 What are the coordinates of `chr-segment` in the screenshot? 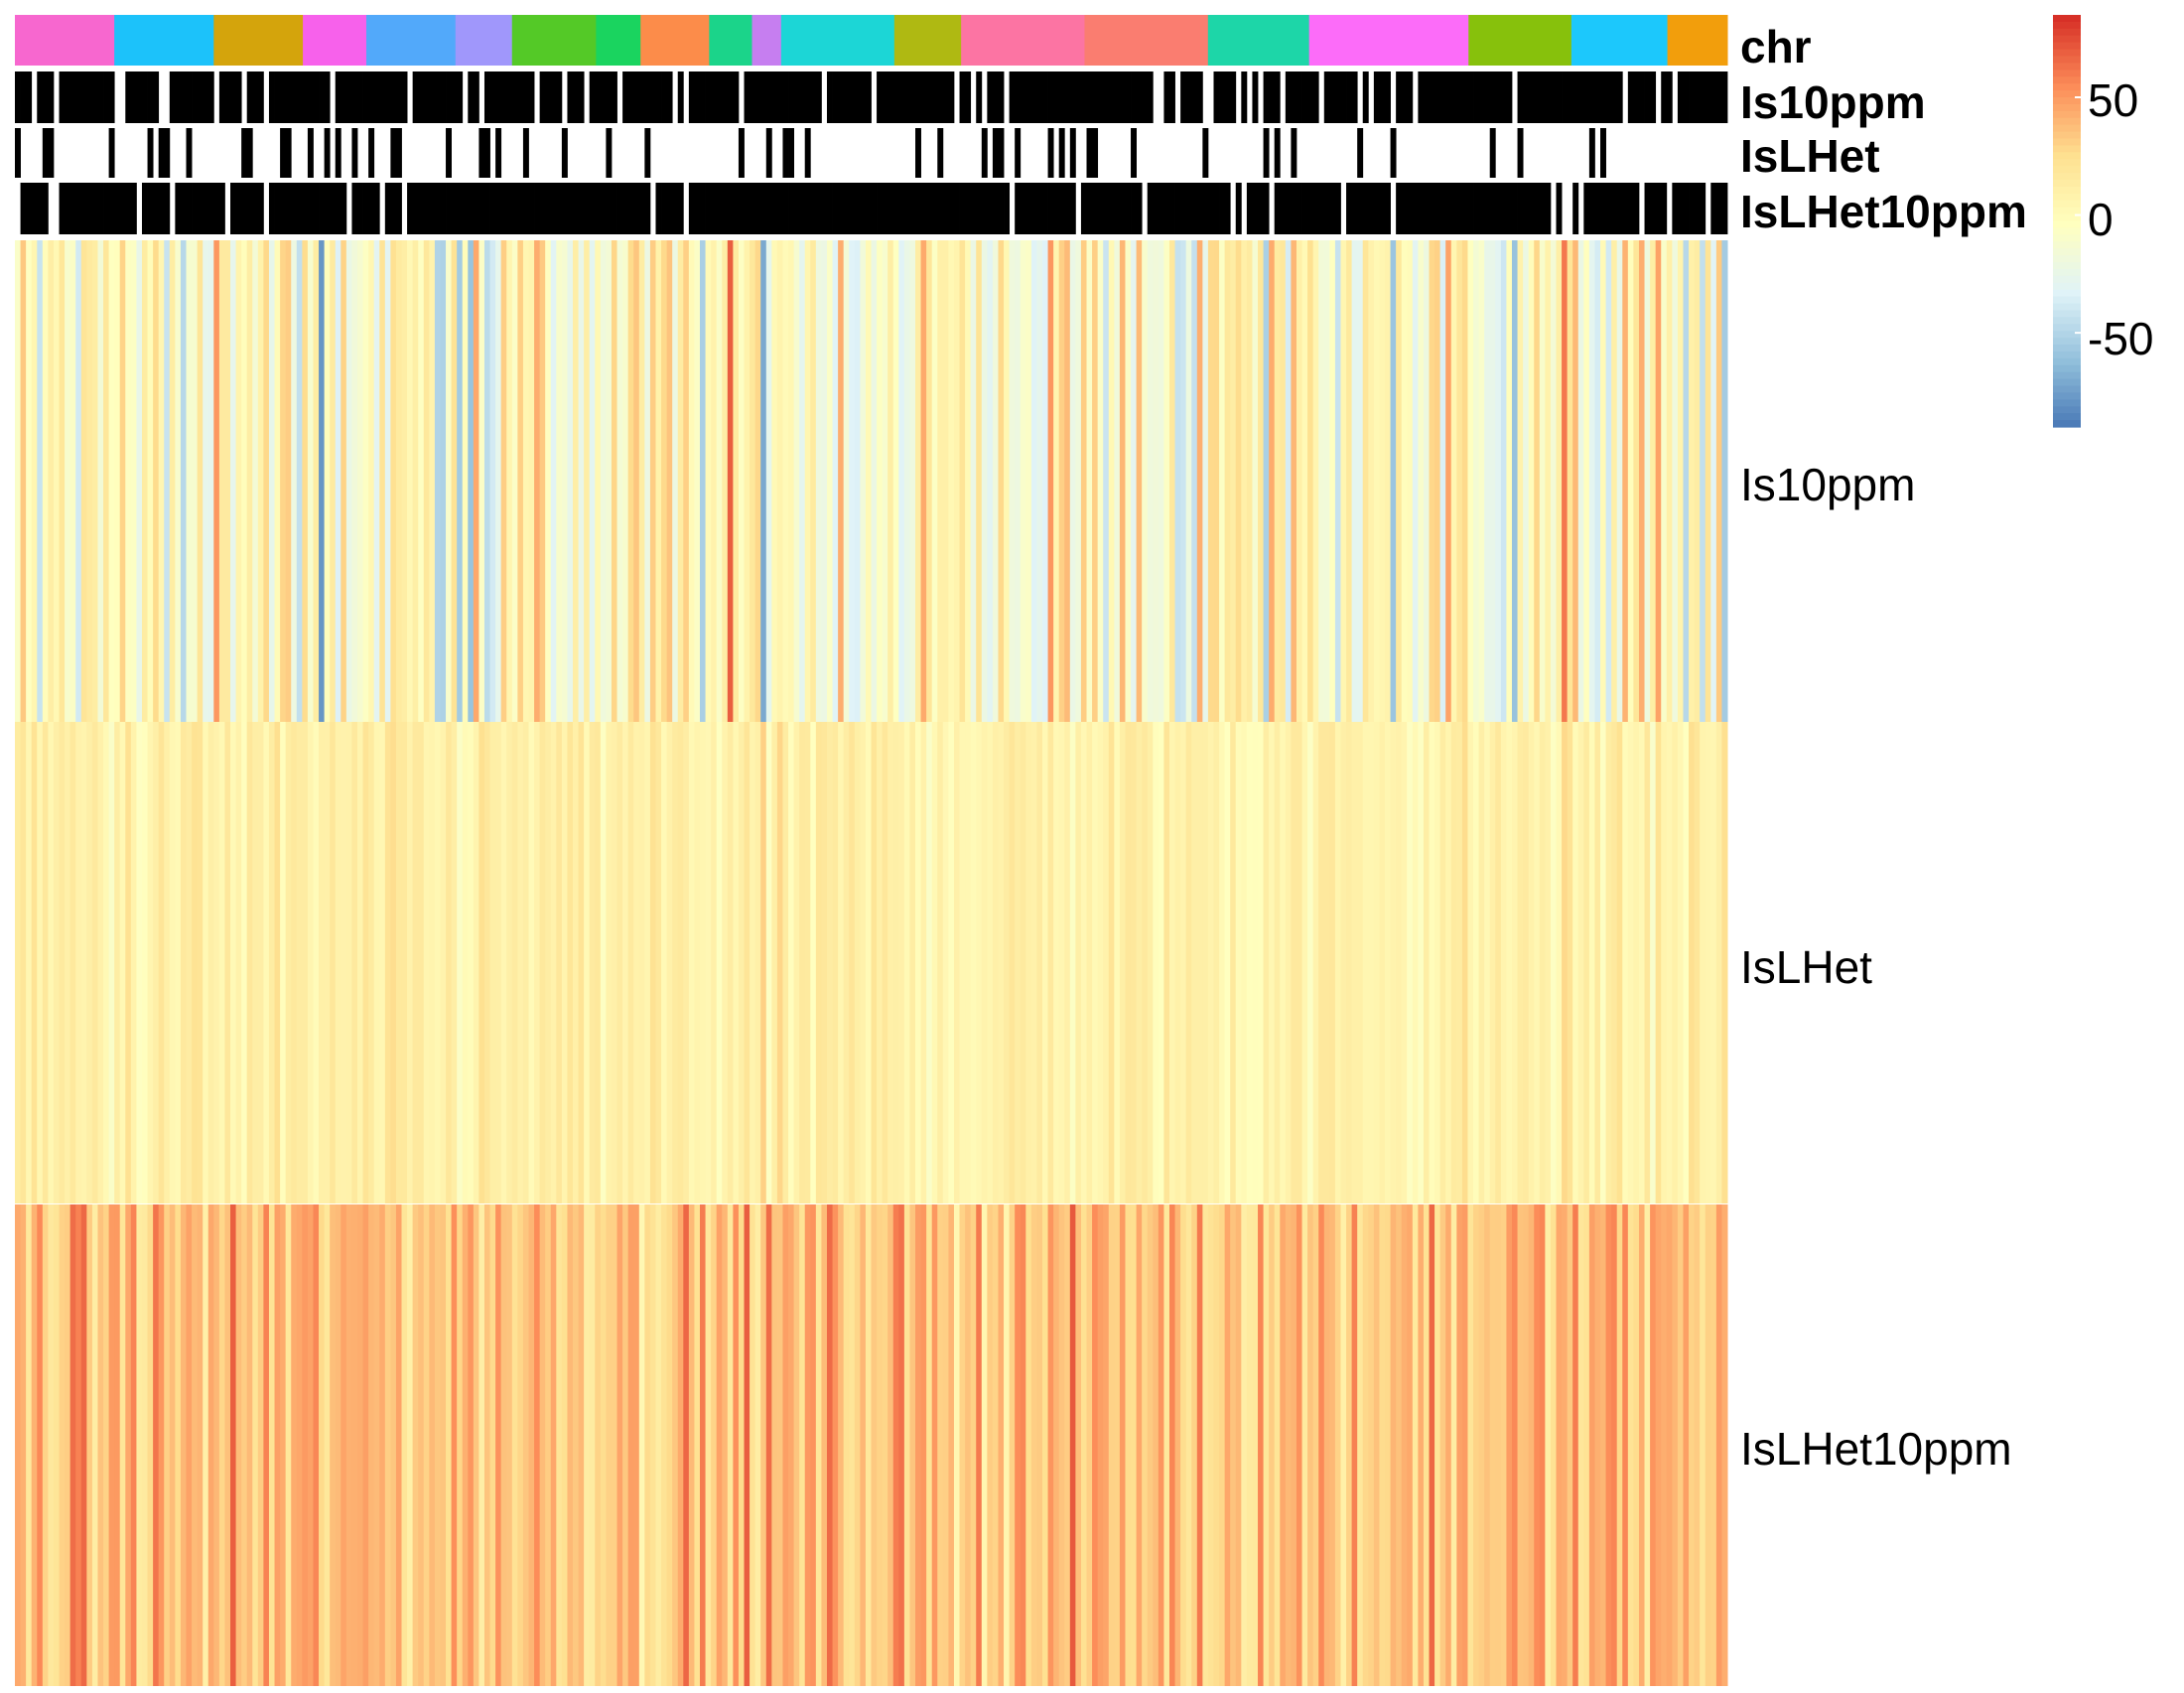 It's located at (675, 40).